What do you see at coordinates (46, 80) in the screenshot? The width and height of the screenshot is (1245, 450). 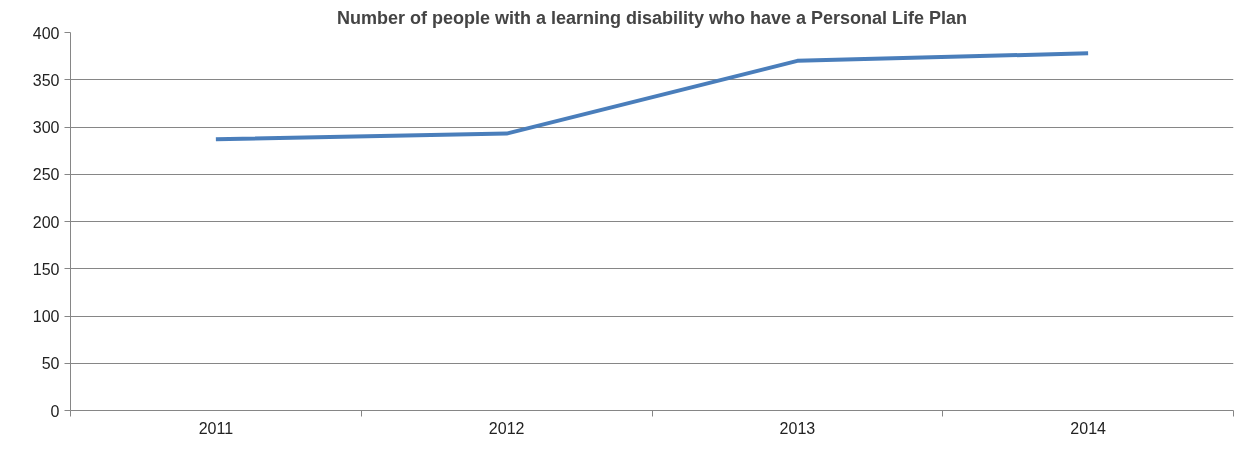 I see `y-tick-label: 350` at bounding box center [46, 80].